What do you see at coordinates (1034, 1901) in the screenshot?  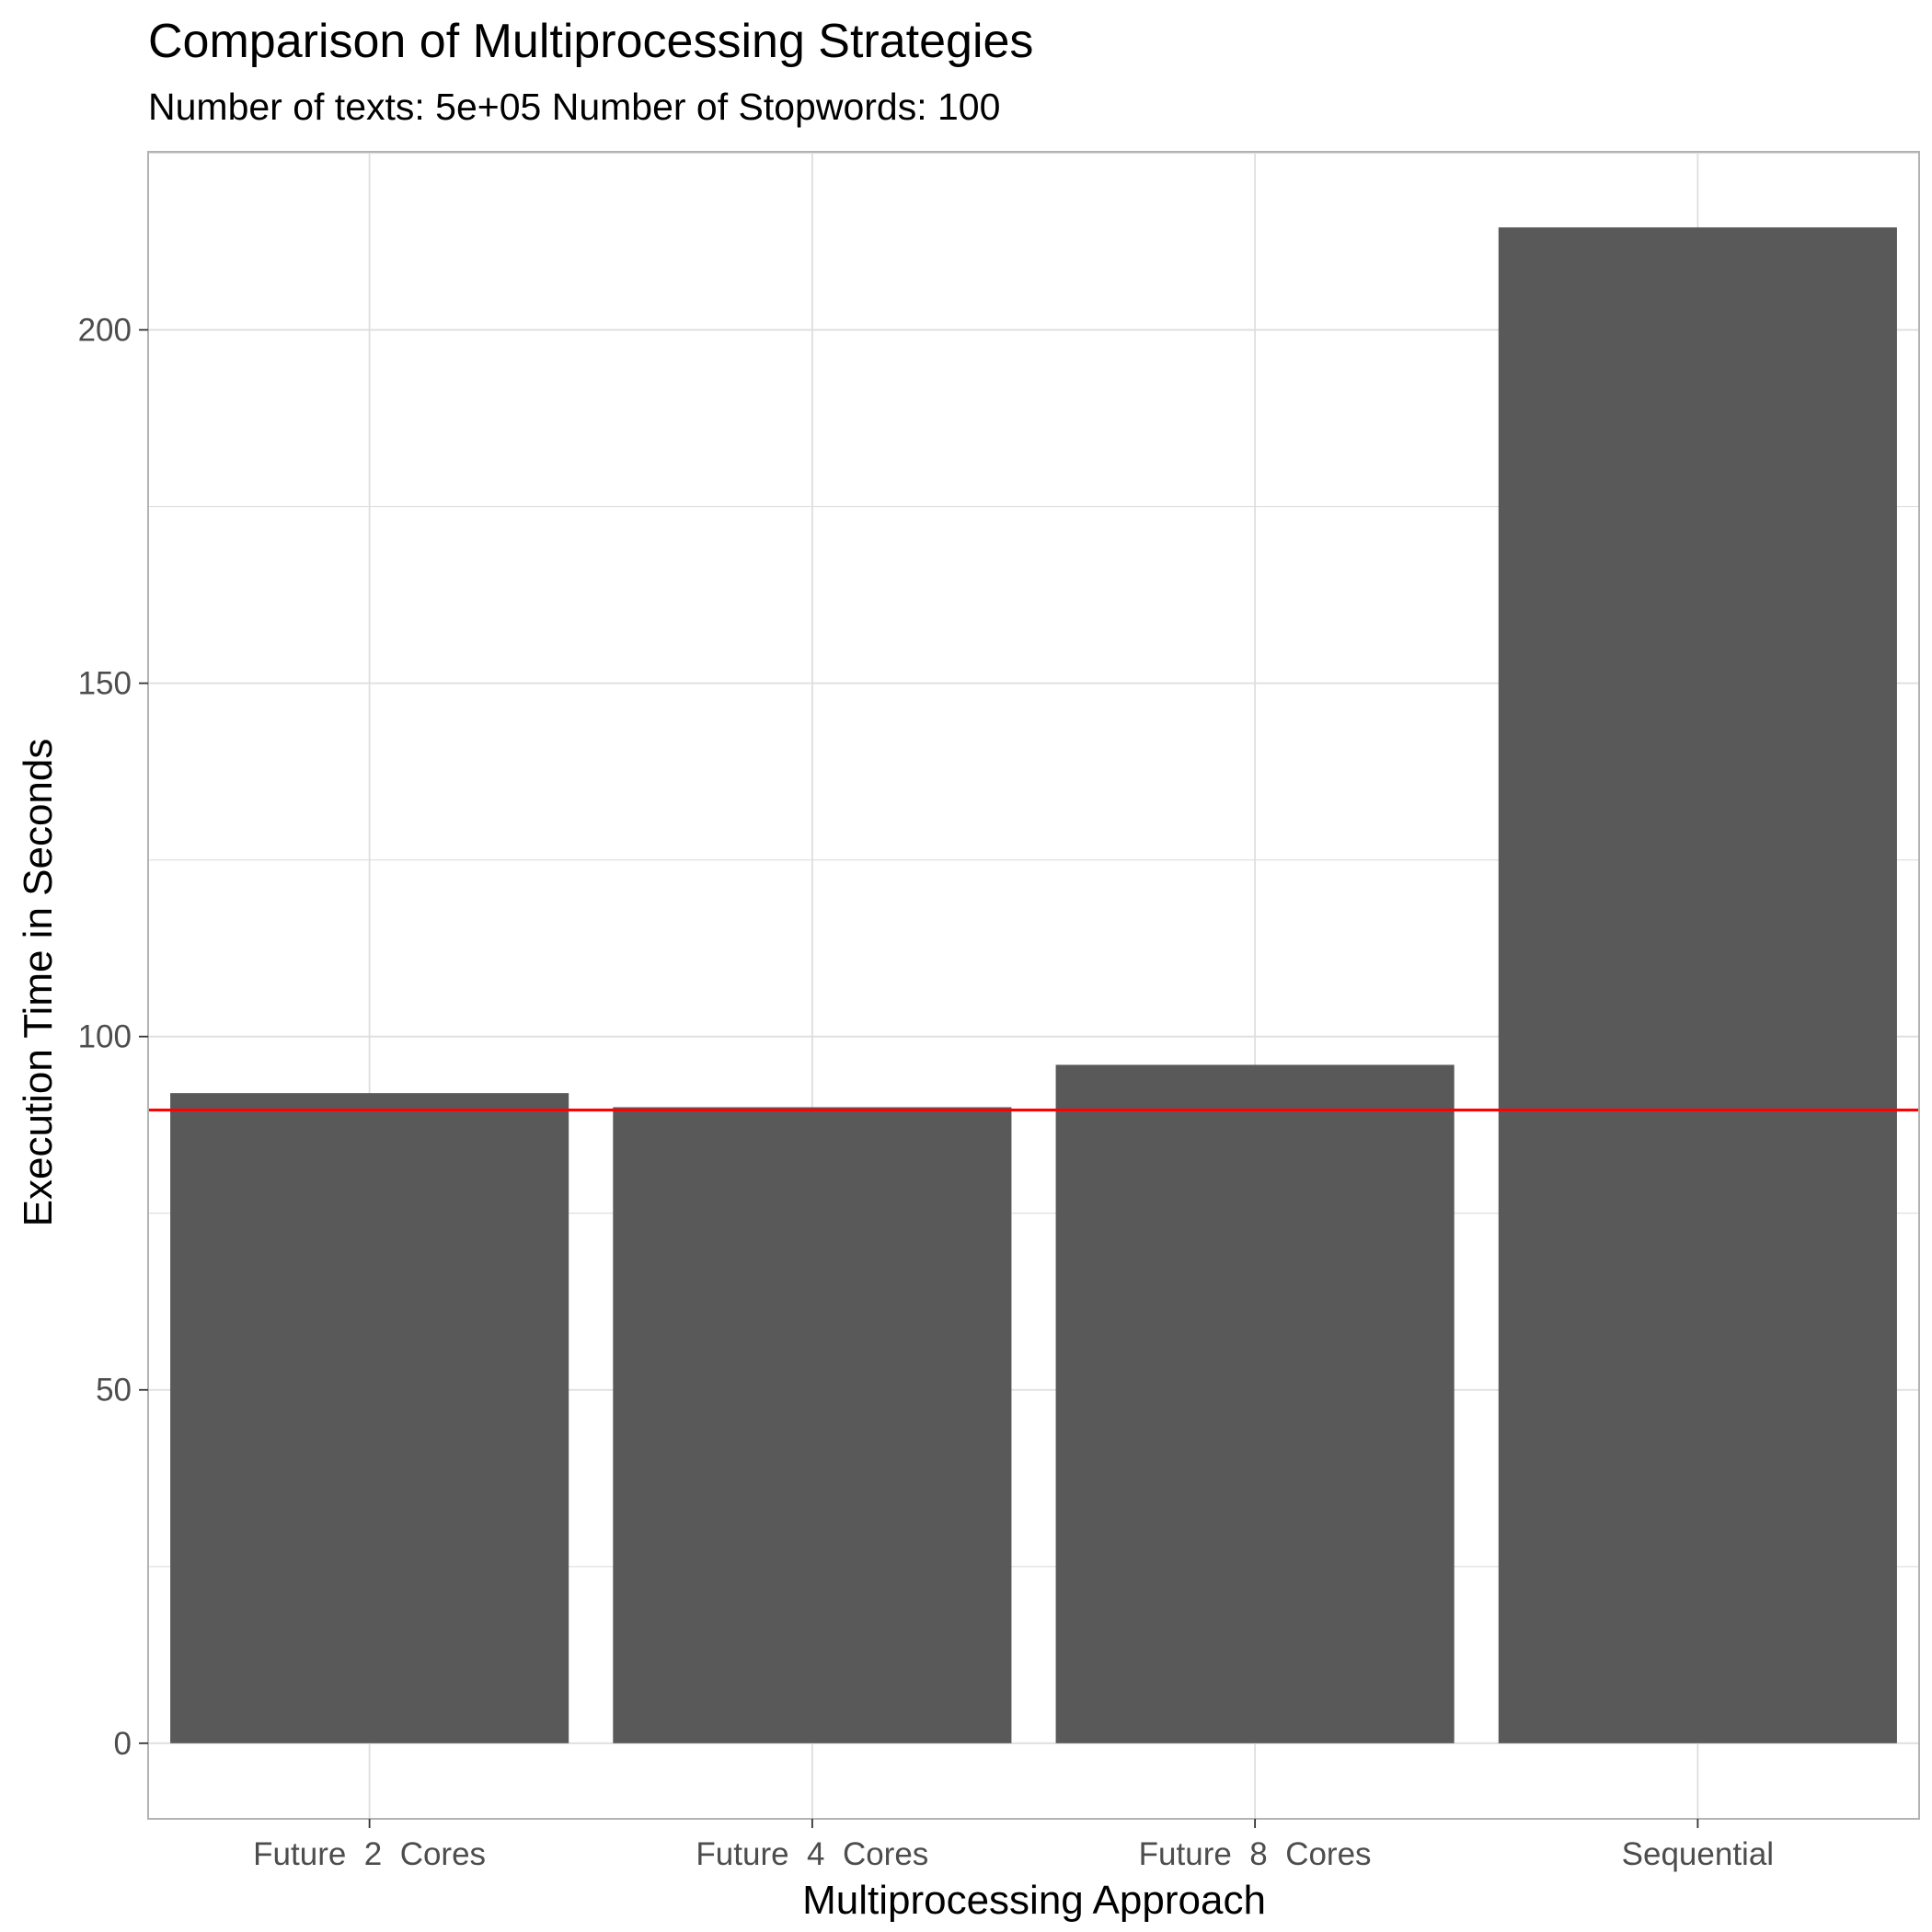 I see `x-axis-title: Multiprocessing Approach` at bounding box center [1034, 1901].